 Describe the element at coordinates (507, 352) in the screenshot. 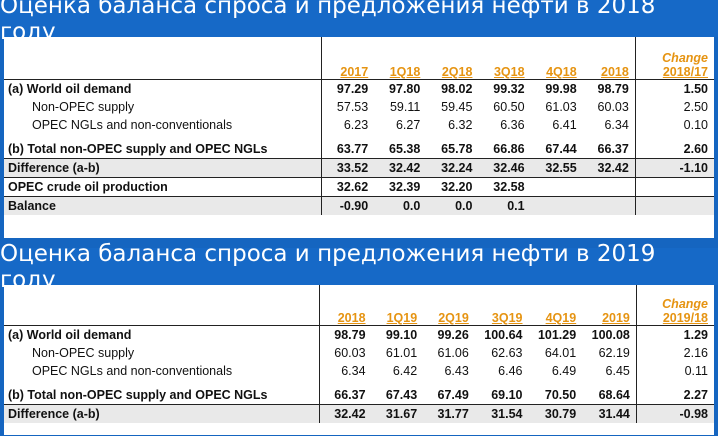

I see `cell: 62.63` at that location.